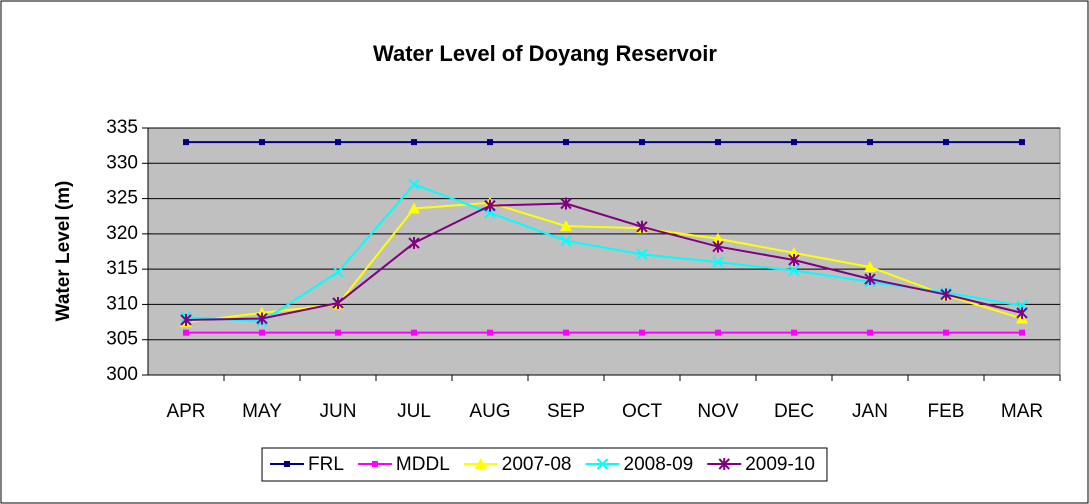 This screenshot has height=504, width=1089. Describe the element at coordinates (262, 411) in the screenshot. I see `x-tick-label: MAY` at that location.